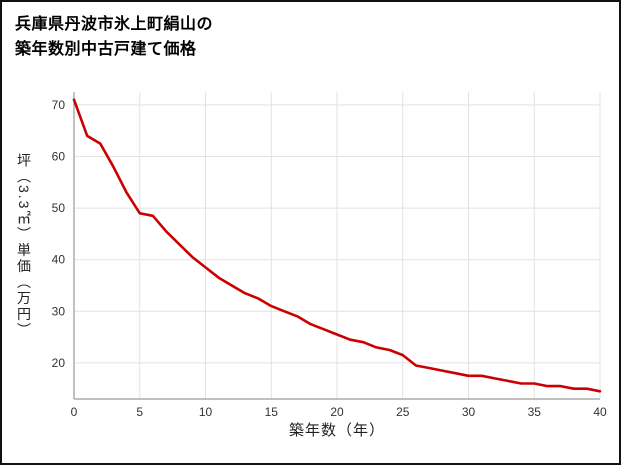 The image size is (621, 465). Describe the element at coordinates (272, 412) in the screenshot. I see `x-tick-label: 15` at that location.